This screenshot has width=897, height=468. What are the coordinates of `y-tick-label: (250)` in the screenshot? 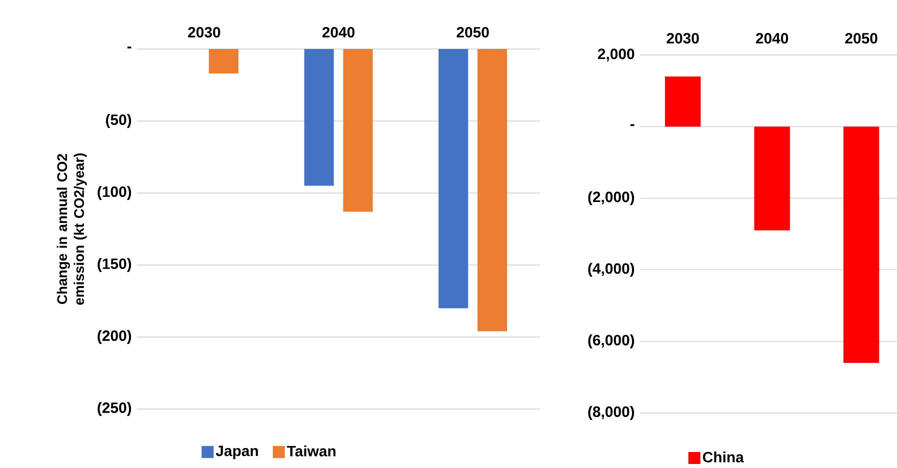 It's located at (115, 409).